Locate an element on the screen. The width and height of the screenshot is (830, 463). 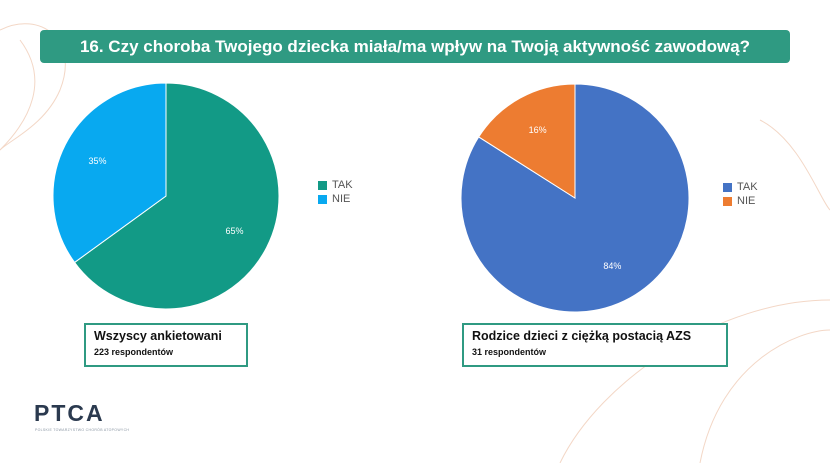
caption-respondents: 223 respondentów is located at coordinates (134, 352).